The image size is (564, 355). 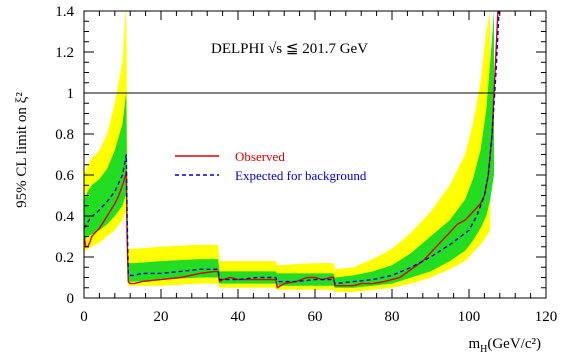 What do you see at coordinates (469, 317) in the screenshot?
I see `x-tick-label: 100` at bounding box center [469, 317].